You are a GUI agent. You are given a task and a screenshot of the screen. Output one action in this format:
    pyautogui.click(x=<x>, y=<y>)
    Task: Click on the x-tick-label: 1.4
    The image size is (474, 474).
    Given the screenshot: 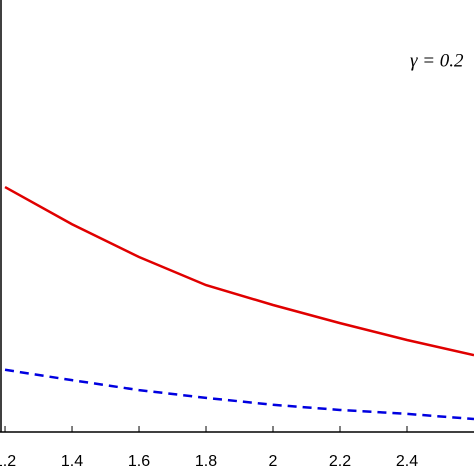 What is the action you would take?
    pyautogui.click(x=72, y=461)
    